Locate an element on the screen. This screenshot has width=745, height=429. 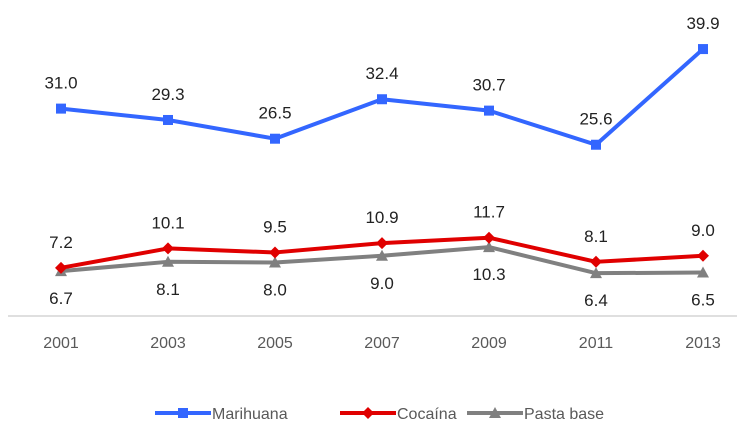
data-label-pasta-base: 10.3 is located at coordinates (488, 274).